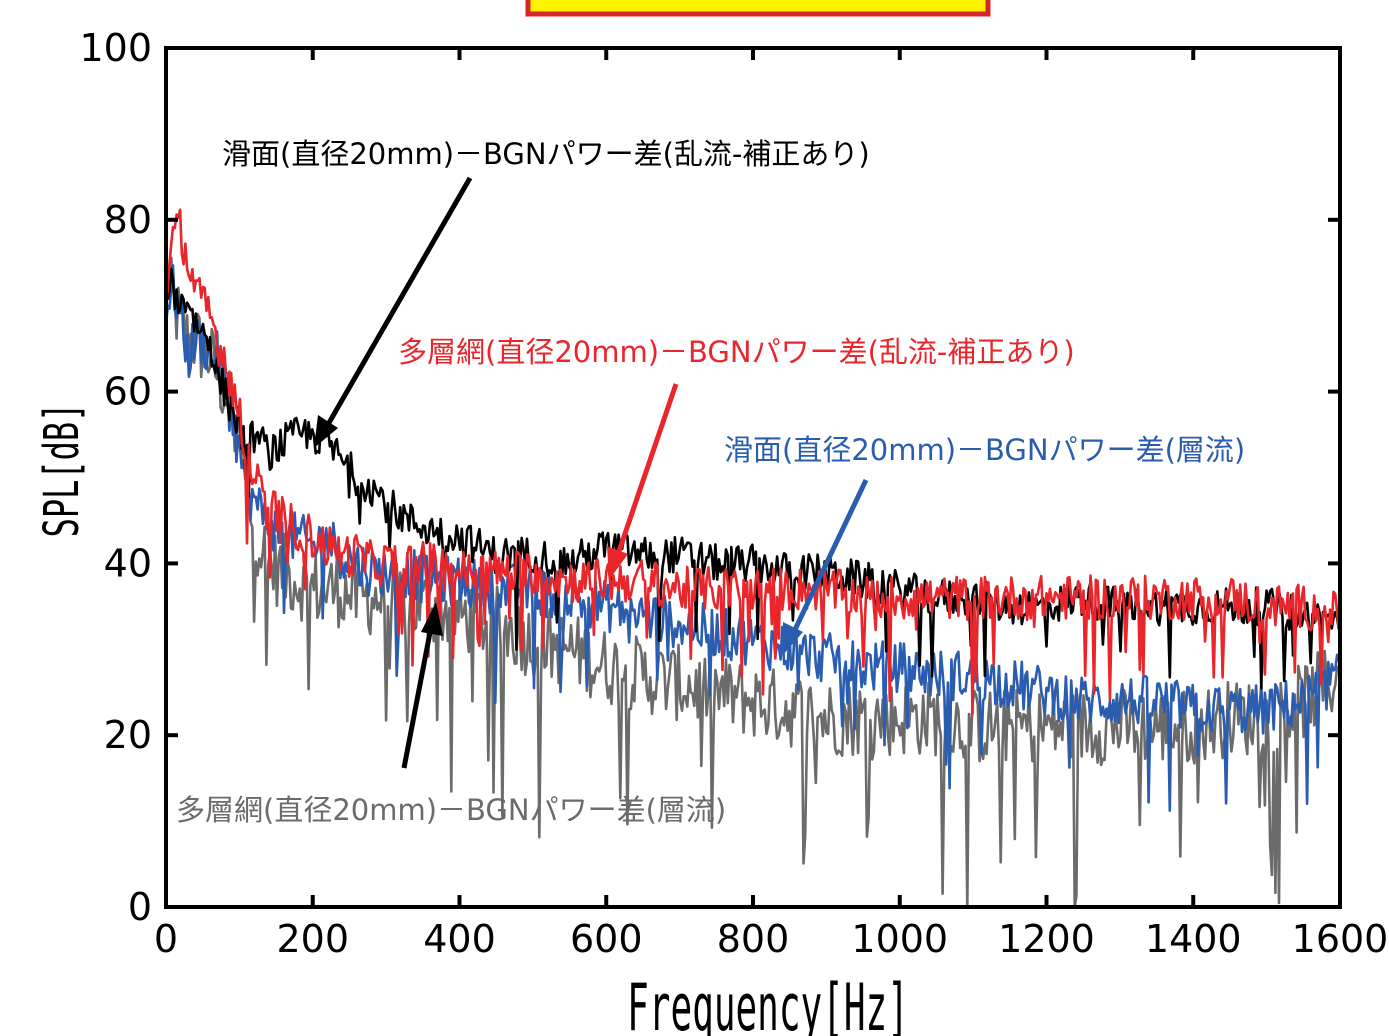  Describe the element at coordinates (899, 939) in the screenshot. I see `x-tick-label: 1000` at that location.